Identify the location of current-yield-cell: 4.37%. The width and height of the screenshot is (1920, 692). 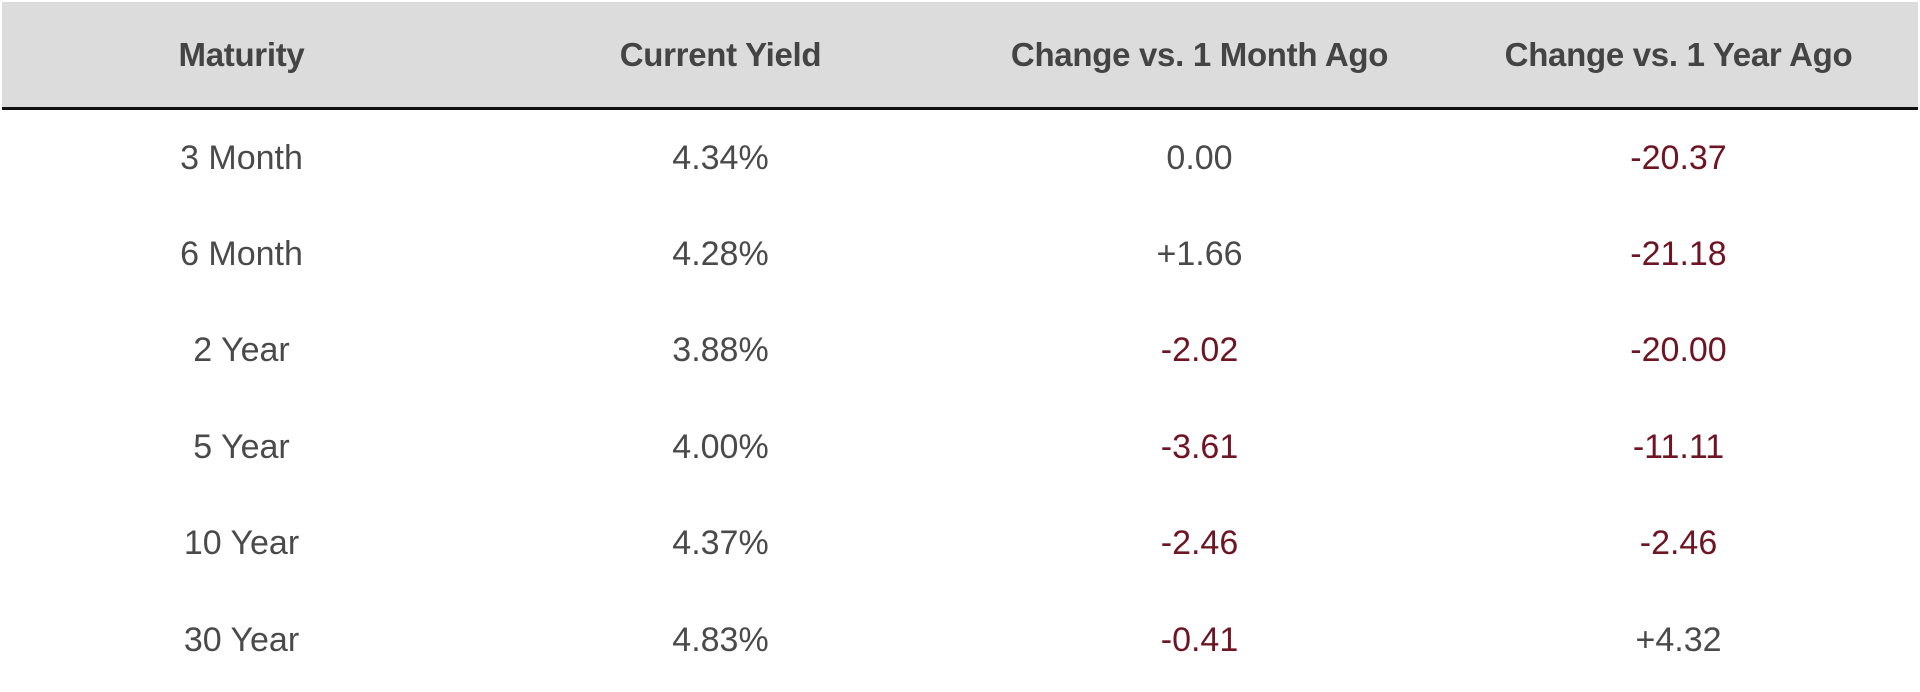
(720, 543).